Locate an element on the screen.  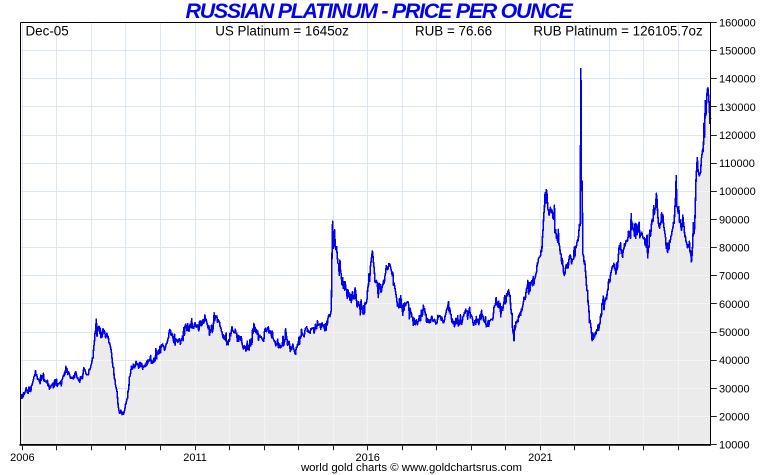
svg-text: 70000 is located at coordinates (734, 277).